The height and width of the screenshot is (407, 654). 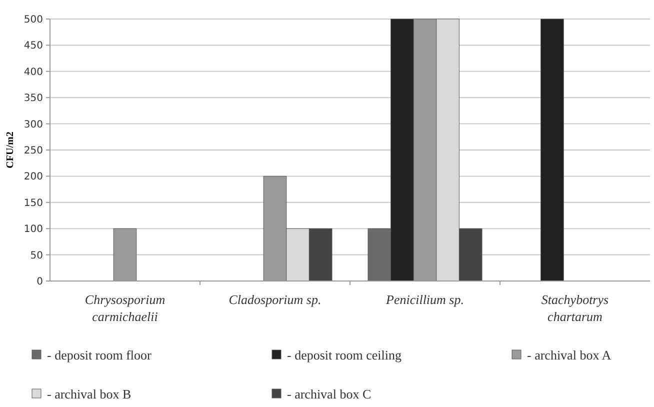 I want to click on legend-label: - archival box B, so click(x=89, y=394).